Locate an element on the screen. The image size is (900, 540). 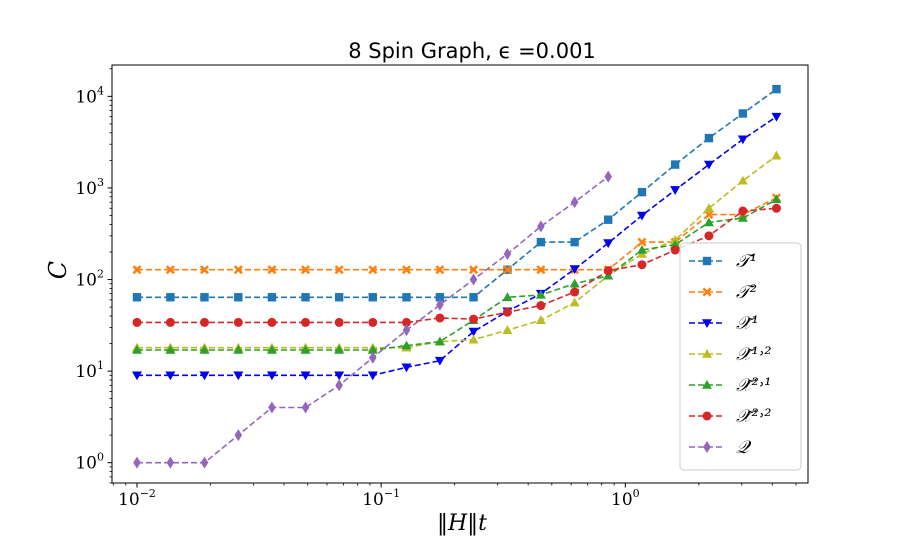
y-tick-label: 10⁴ is located at coordinates (89, 95).